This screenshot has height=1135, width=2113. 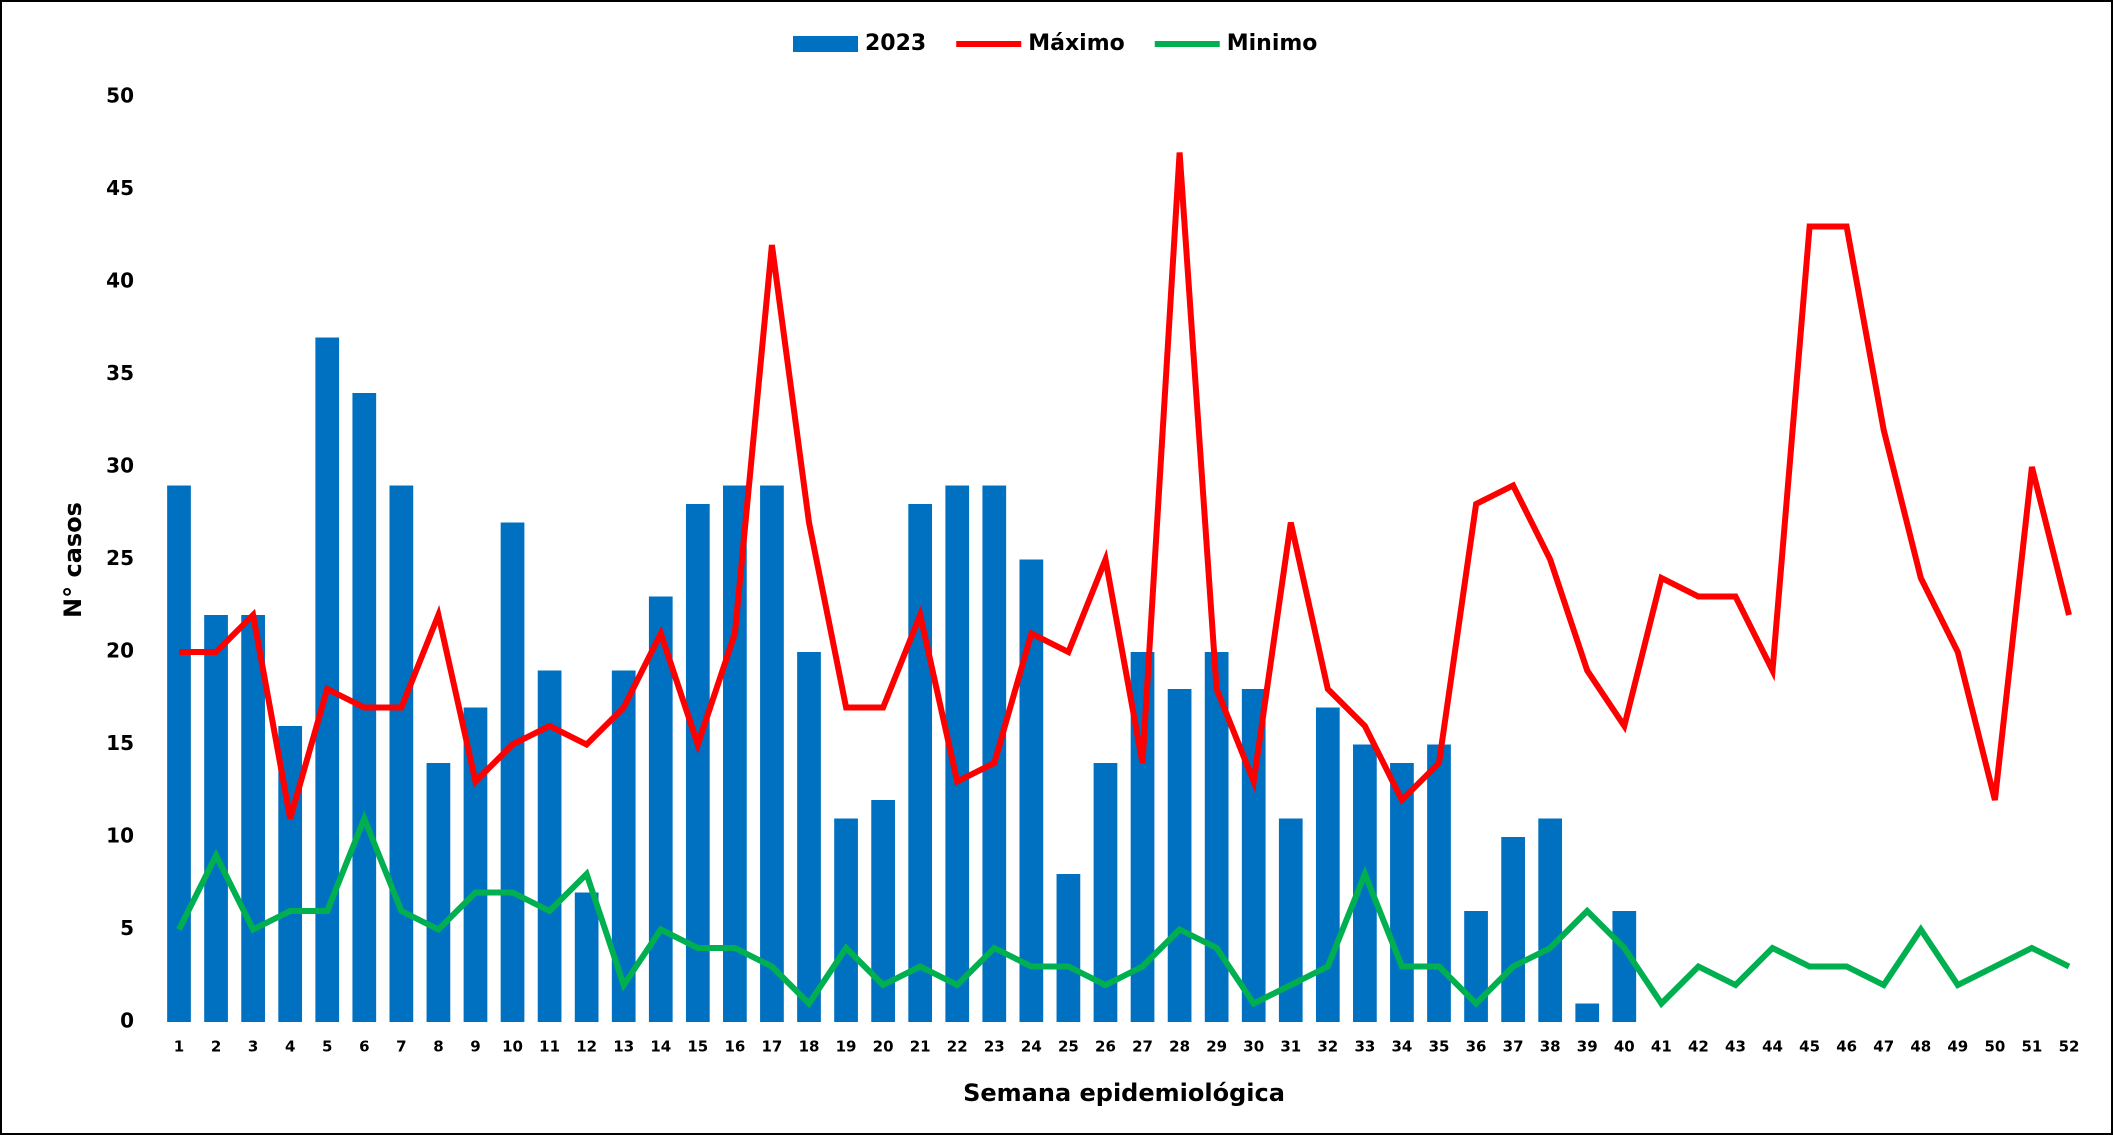 I want to click on x-tick-label: 48, so click(x=1920, y=1047).